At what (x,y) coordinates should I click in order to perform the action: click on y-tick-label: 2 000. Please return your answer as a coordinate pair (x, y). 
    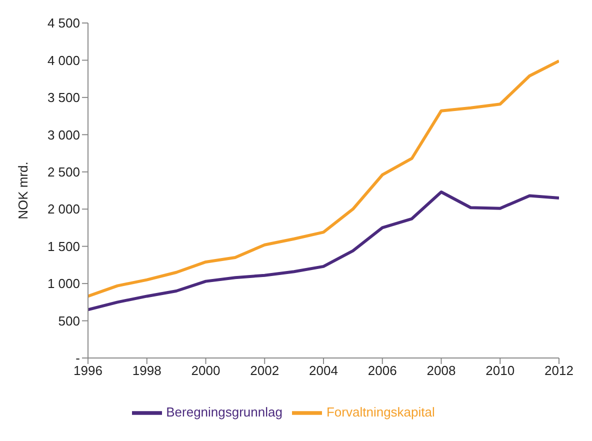
    Looking at the image, I should click on (63, 209).